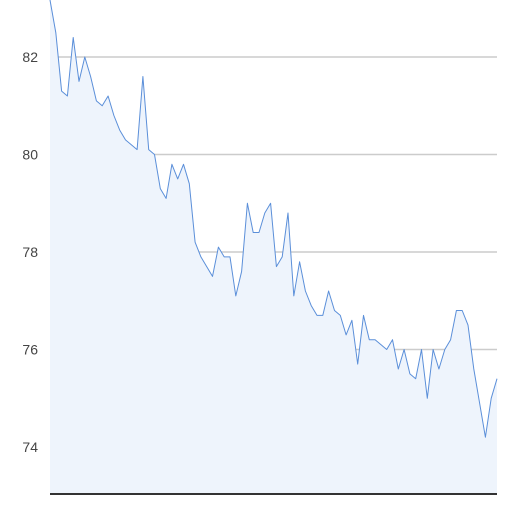 The image size is (512, 512). What do you see at coordinates (30, 447) in the screenshot?
I see `y-tick-label-74: 74` at bounding box center [30, 447].